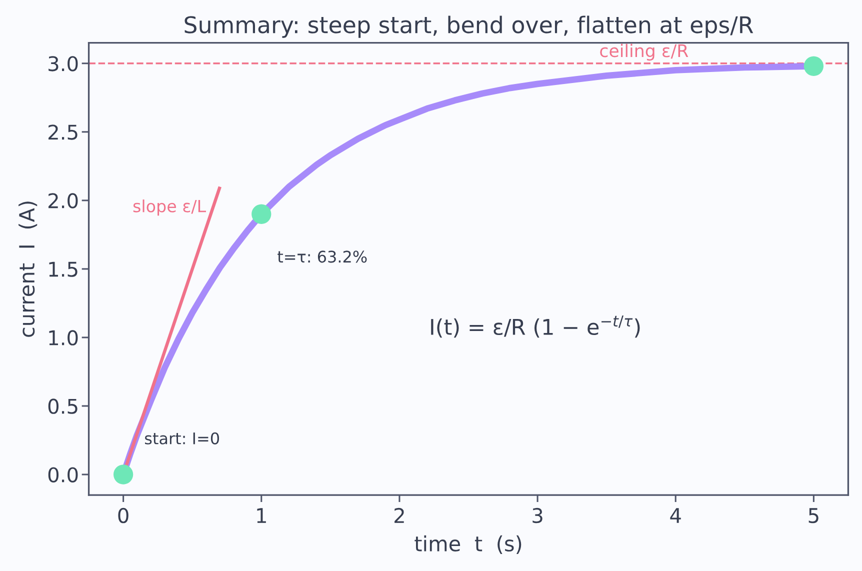 Image resolution: width=862 pixels, height=571 pixels. Describe the element at coordinates (63, 474) in the screenshot. I see `y-tick-label: 0.0` at that location.